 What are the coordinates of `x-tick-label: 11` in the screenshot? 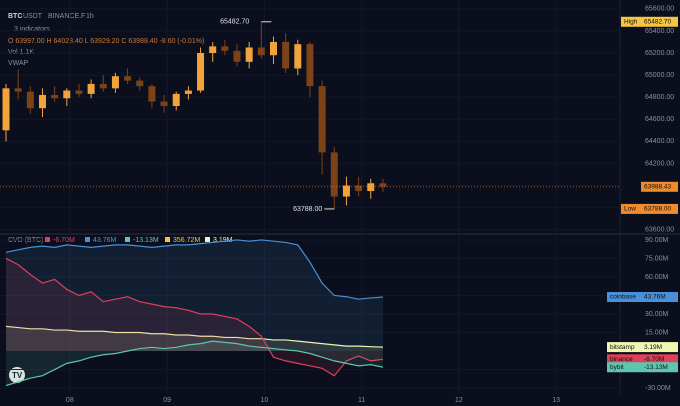 It's located at (361, 400).